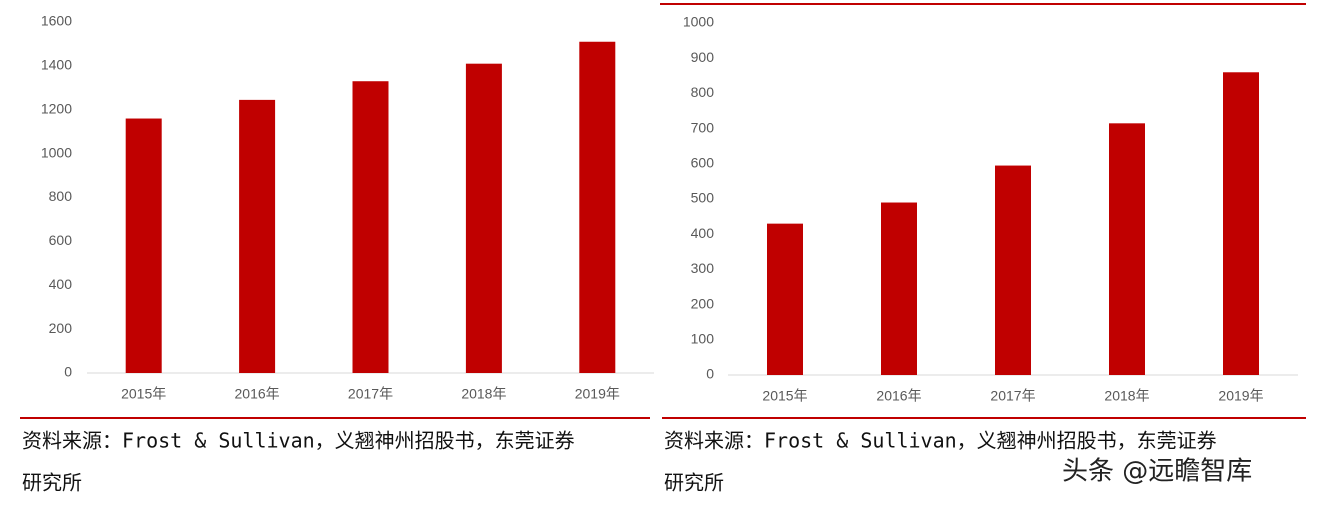 The width and height of the screenshot is (1321, 505). I want to click on y-tick-label: 900, so click(703, 57).